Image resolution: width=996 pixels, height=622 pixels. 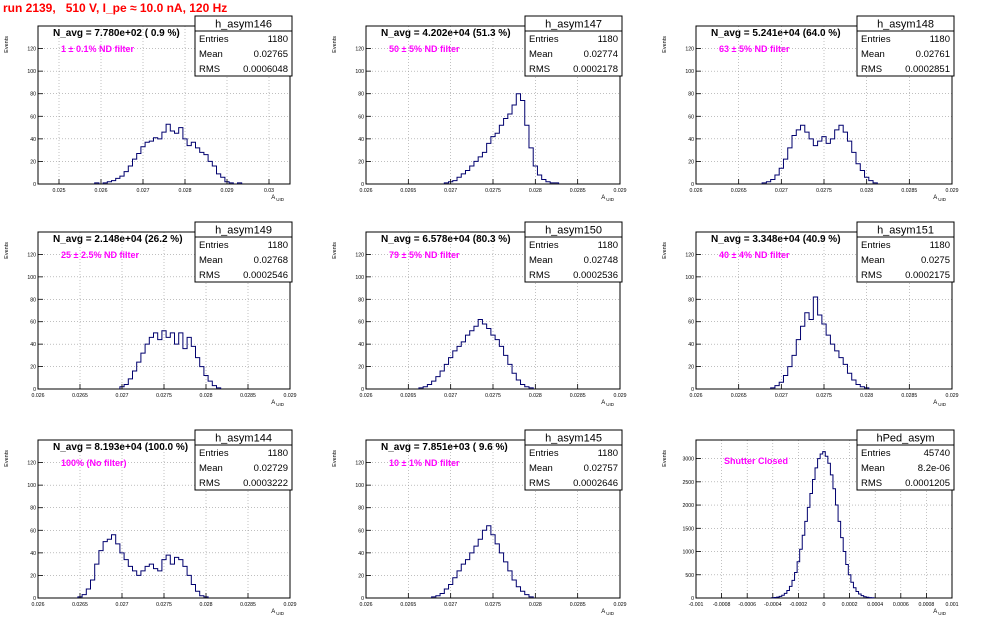 What do you see at coordinates (595, 275) in the screenshot?
I see `stat-value: 0.0002536` at bounding box center [595, 275].